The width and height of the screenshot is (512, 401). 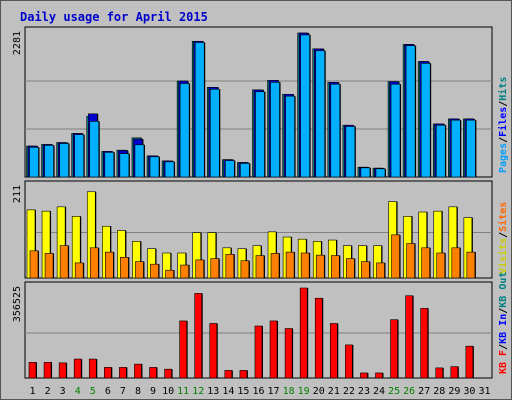 I want to click on day-label-28: 28, so click(x=439, y=391).